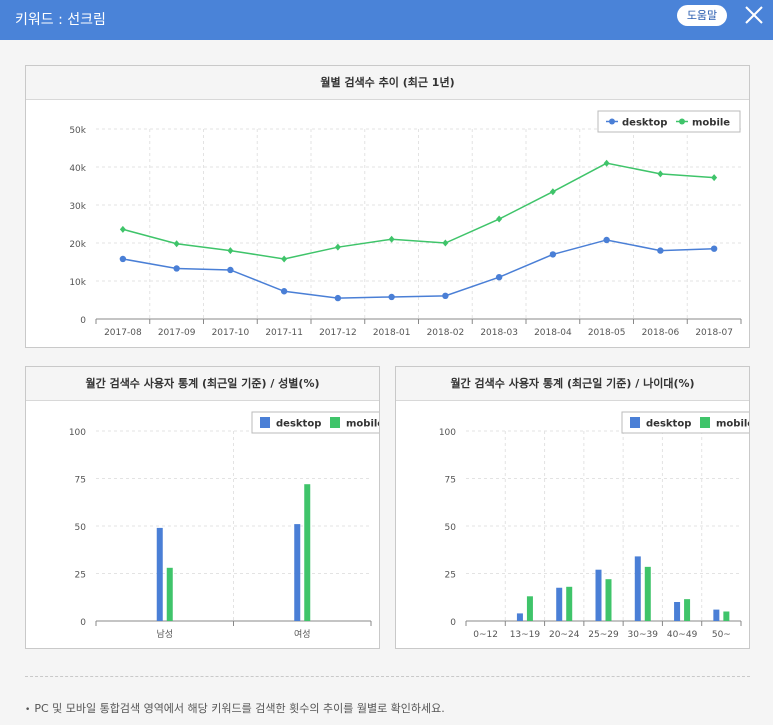  Describe the element at coordinates (682, 635) in the screenshot. I see `x-tick-label: 40~49` at that location.